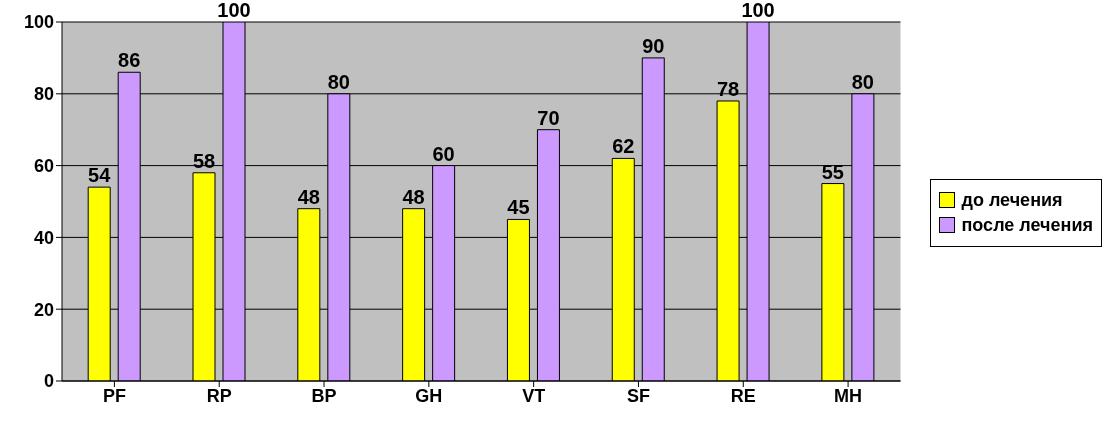  Describe the element at coordinates (638, 395) in the screenshot. I see `x-tick-label: SF` at that location.